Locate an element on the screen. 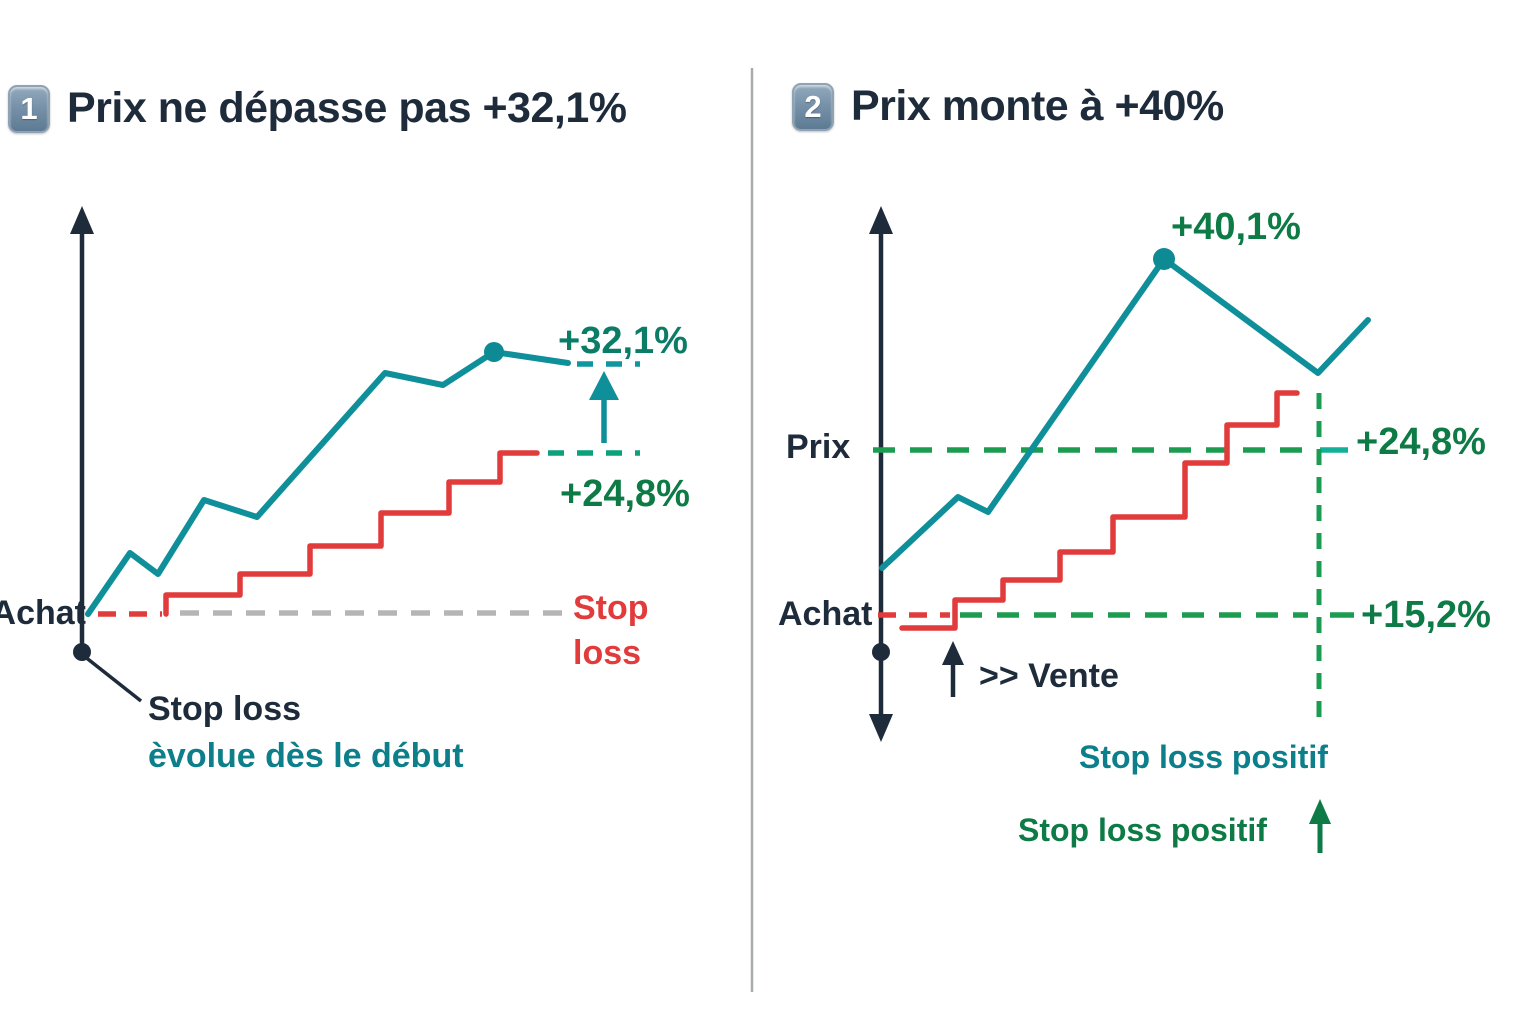  origin-dot is located at coordinates (881, 652).